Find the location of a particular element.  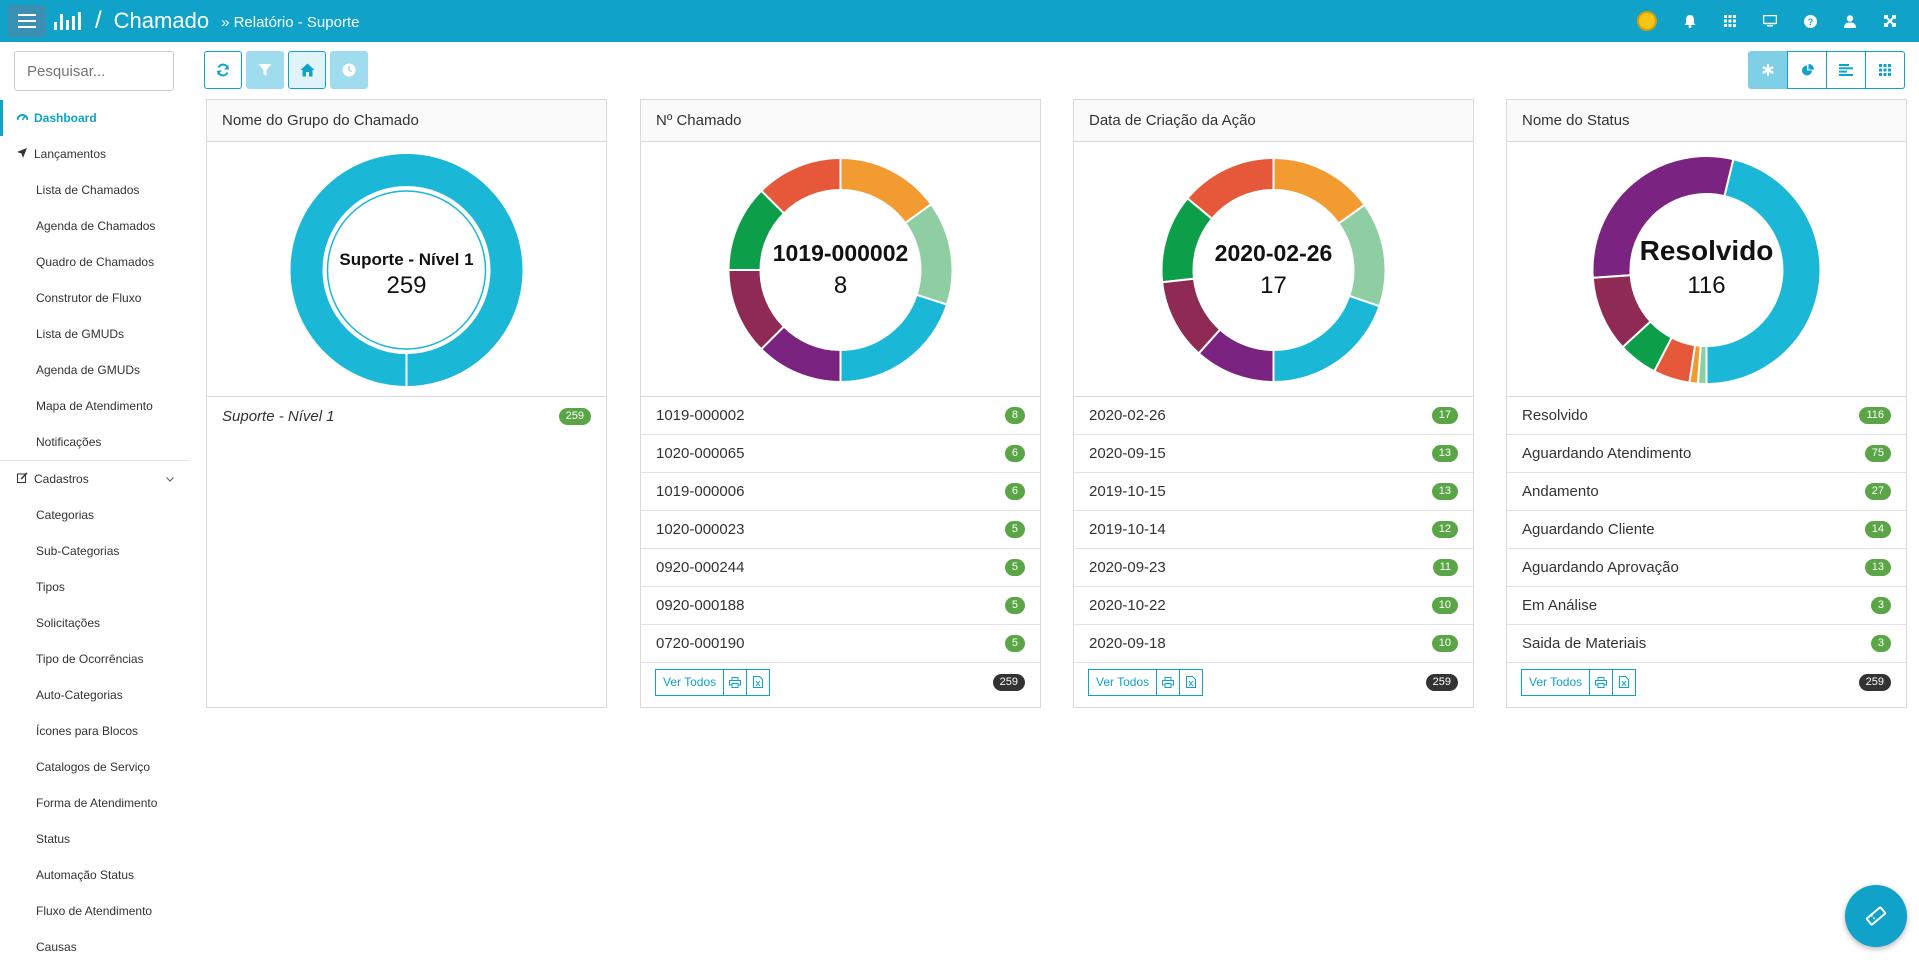

sidebar-item-label: Dashboard is located at coordinates (65, 118).